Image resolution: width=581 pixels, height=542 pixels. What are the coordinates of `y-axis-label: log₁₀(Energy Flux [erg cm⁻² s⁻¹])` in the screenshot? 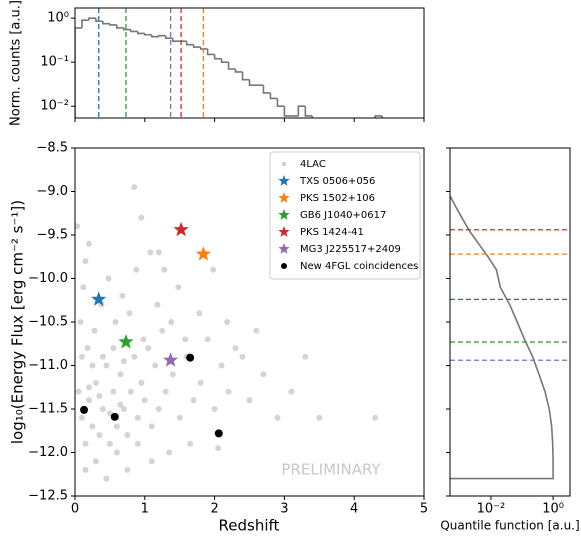 It's located at (18, 322).